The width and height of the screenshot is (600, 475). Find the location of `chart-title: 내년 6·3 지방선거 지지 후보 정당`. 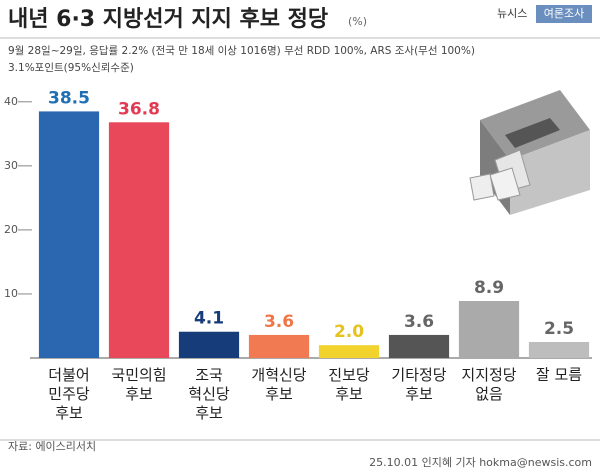

chart-title: 내년 6·3 지방선거 지지 후보 정당 is located at coordinates (168, 19).